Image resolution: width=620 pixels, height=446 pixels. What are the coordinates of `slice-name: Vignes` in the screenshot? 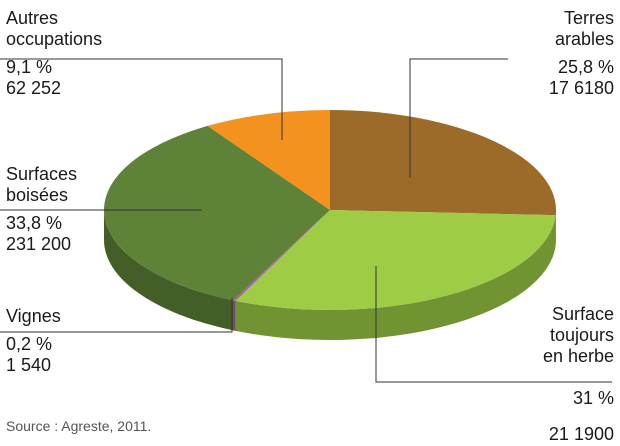 It's located at (33, 316).